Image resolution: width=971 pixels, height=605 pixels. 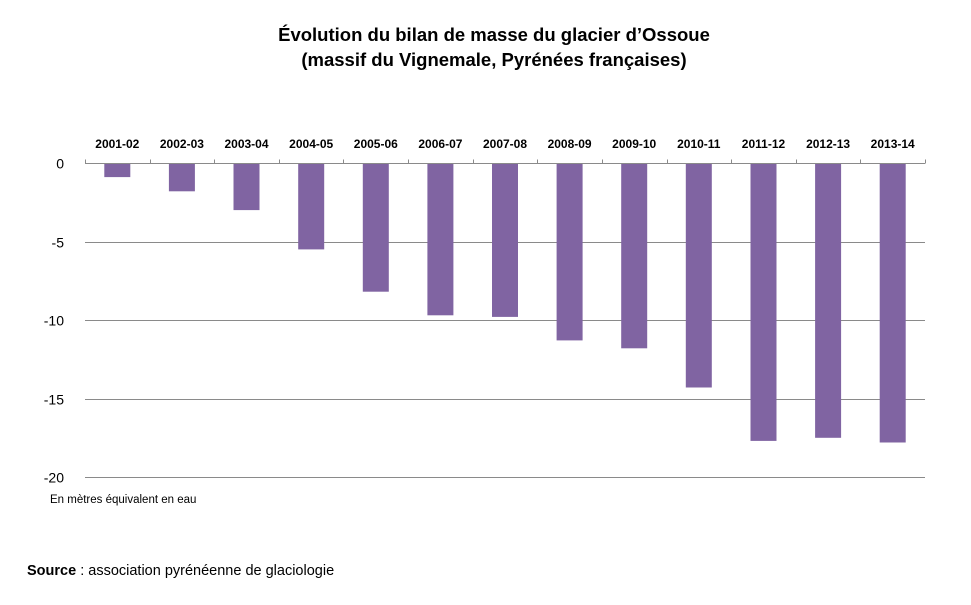 I want to click on x-tick-label: 2006-07, so click(x=440, y=144).